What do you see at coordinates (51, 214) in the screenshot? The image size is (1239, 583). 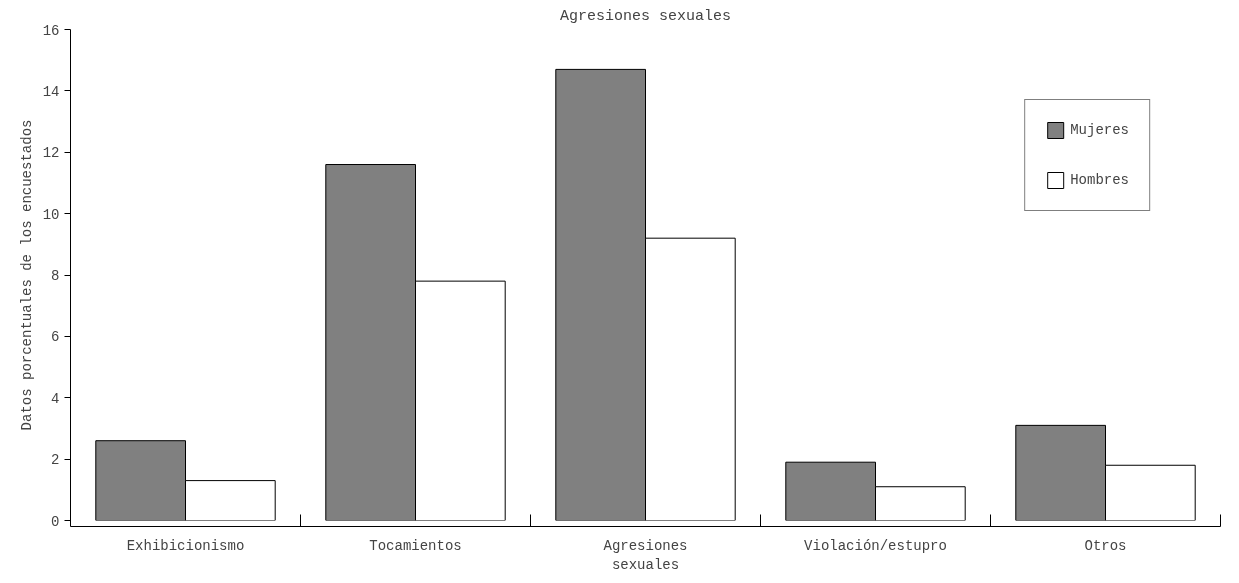 I see `y-tick-label: 10` at bounding box center [51, 214].